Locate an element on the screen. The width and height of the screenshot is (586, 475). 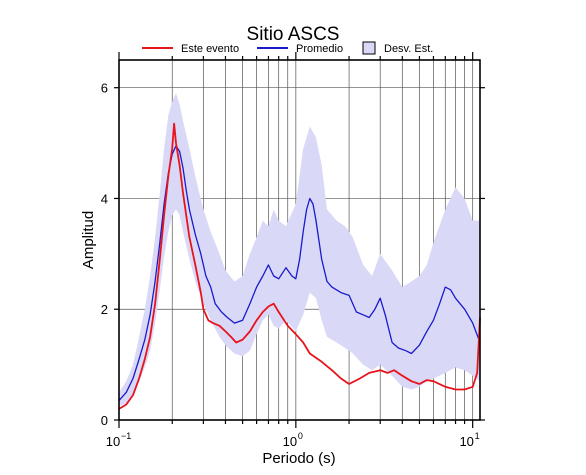
y-tick-label: 6 is located at coordinates (104, 88).